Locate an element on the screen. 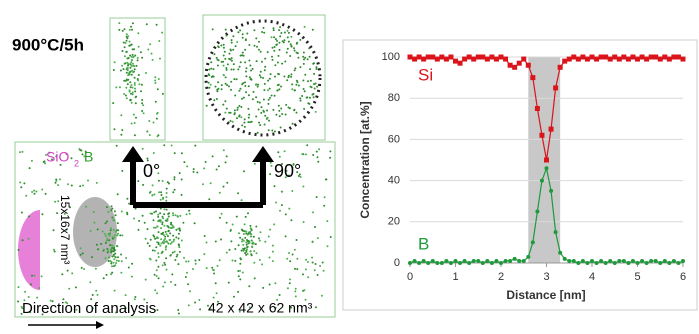 This screenshot has width=699, height=334. legend-dopant: B is located at coordinates (88, 157).